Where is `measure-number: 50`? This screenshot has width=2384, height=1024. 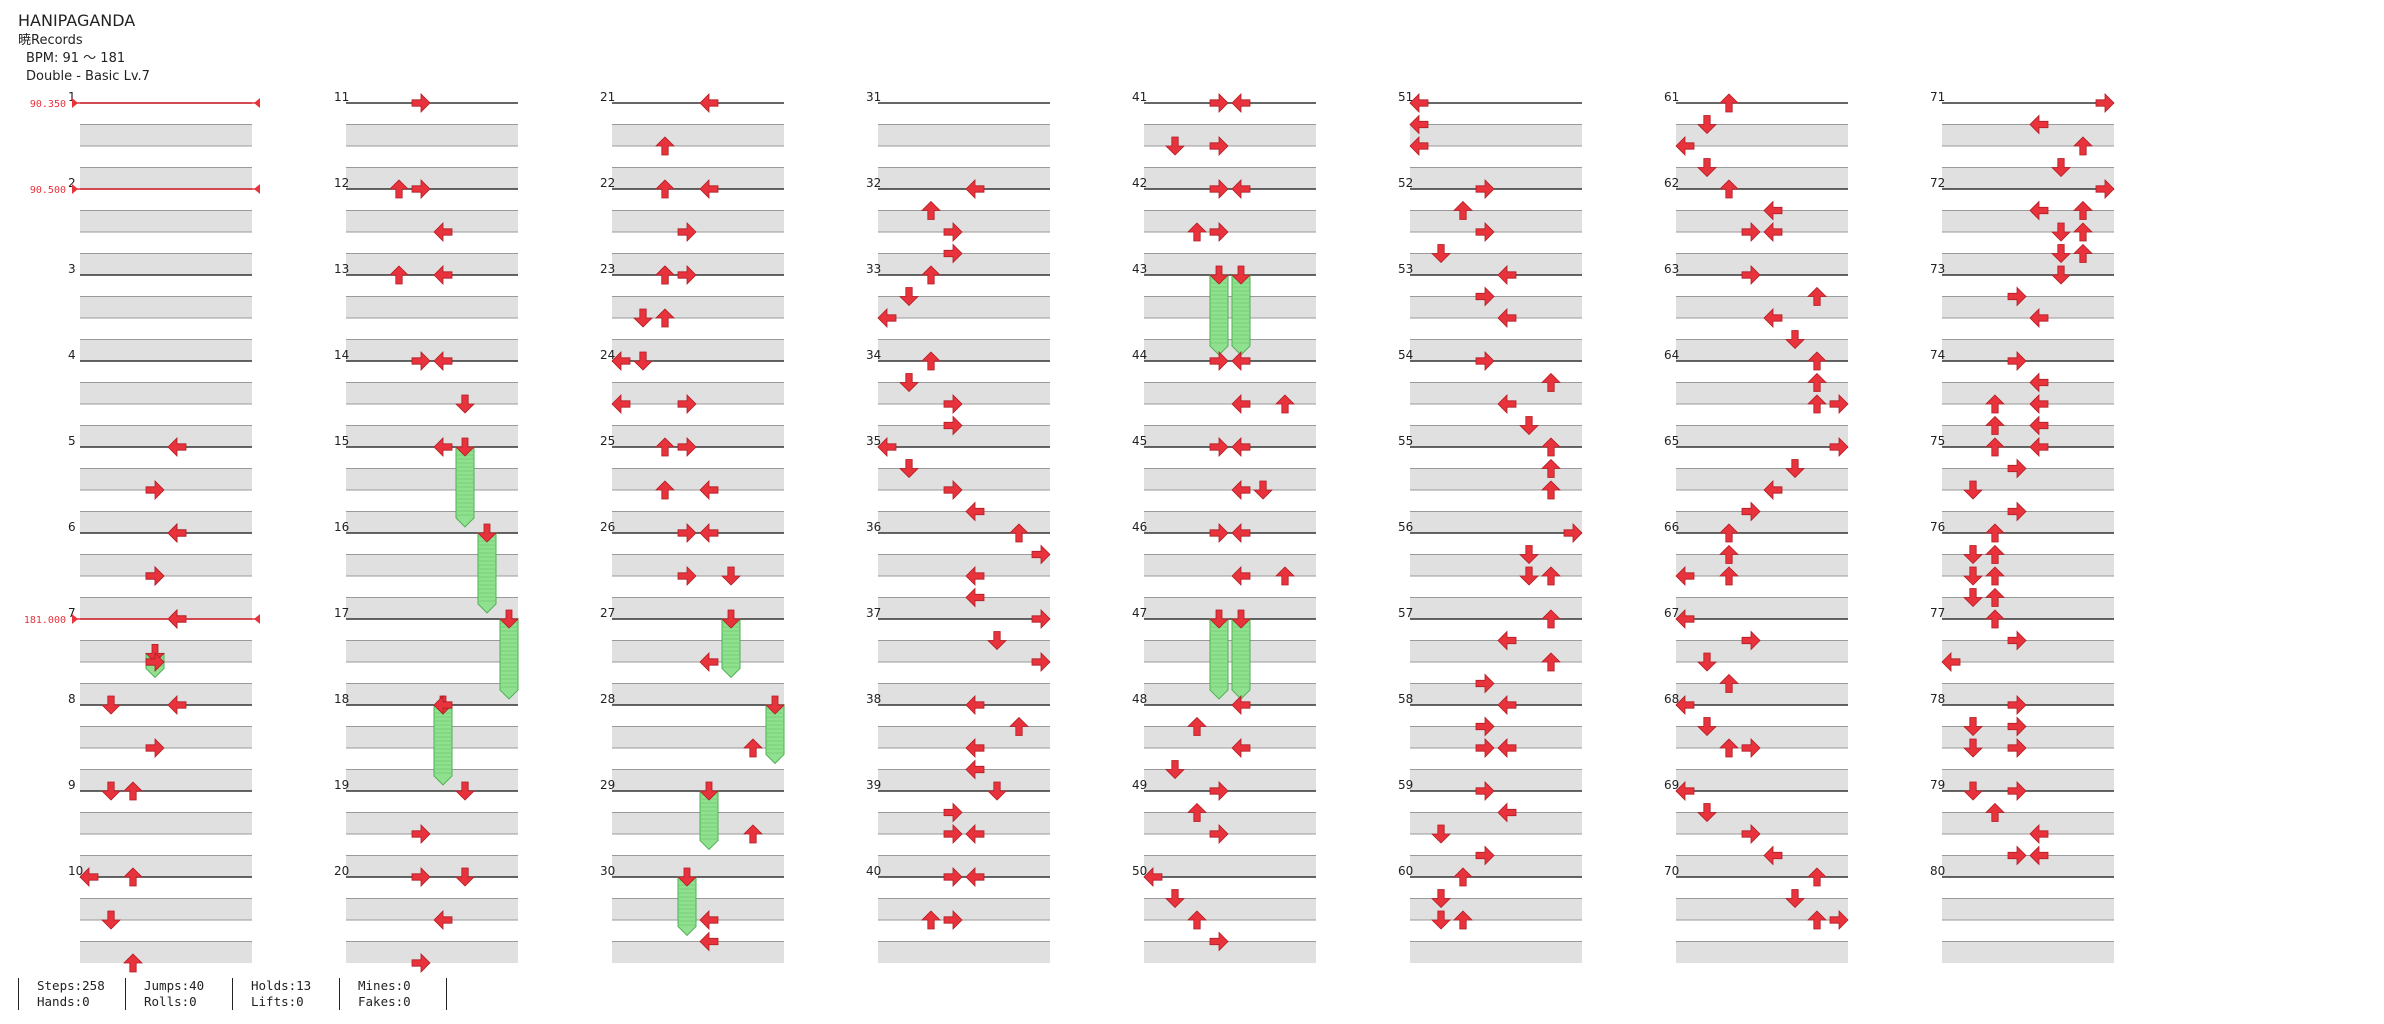 measure-number: 50 is located at coordinates (1139, 871).